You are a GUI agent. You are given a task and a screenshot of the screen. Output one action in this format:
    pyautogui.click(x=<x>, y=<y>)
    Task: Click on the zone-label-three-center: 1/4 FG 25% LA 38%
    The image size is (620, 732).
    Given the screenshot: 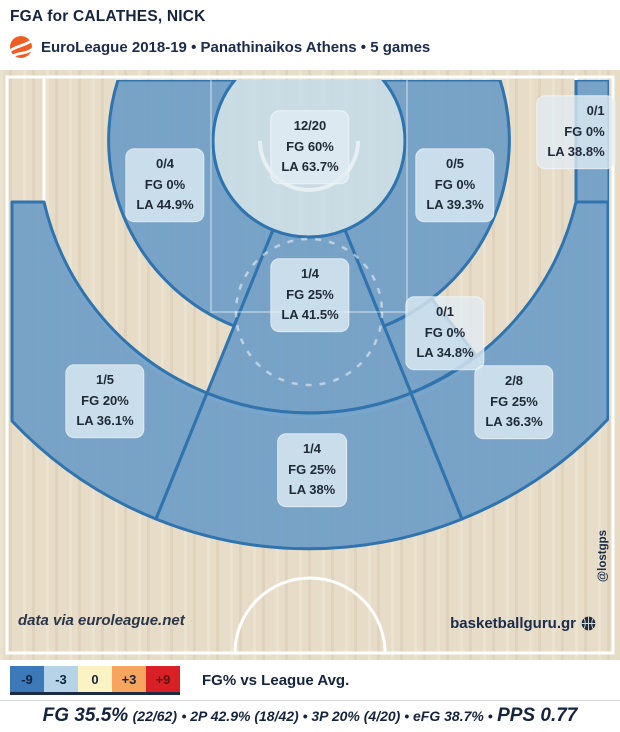 What is the action you would take?
    pyautogui.click(x=312, y=470)
    